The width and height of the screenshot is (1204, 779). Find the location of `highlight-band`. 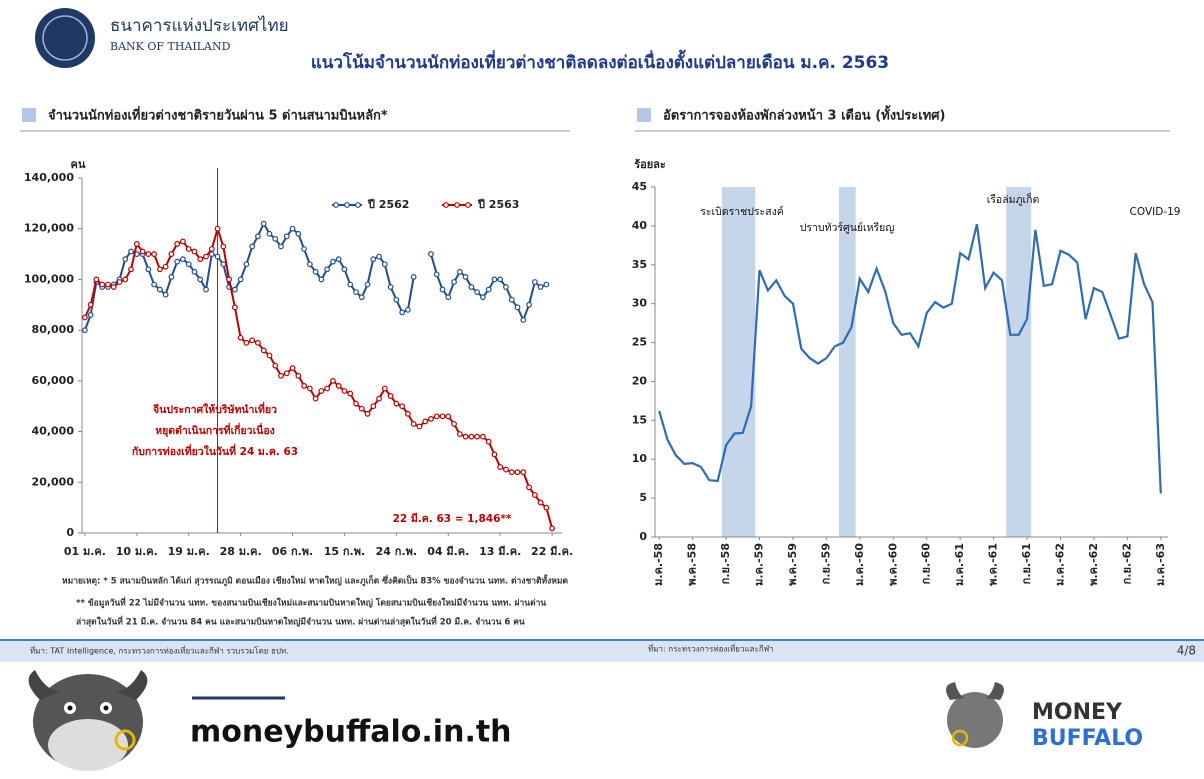

highlight-band is located at coordinates (738, 362).